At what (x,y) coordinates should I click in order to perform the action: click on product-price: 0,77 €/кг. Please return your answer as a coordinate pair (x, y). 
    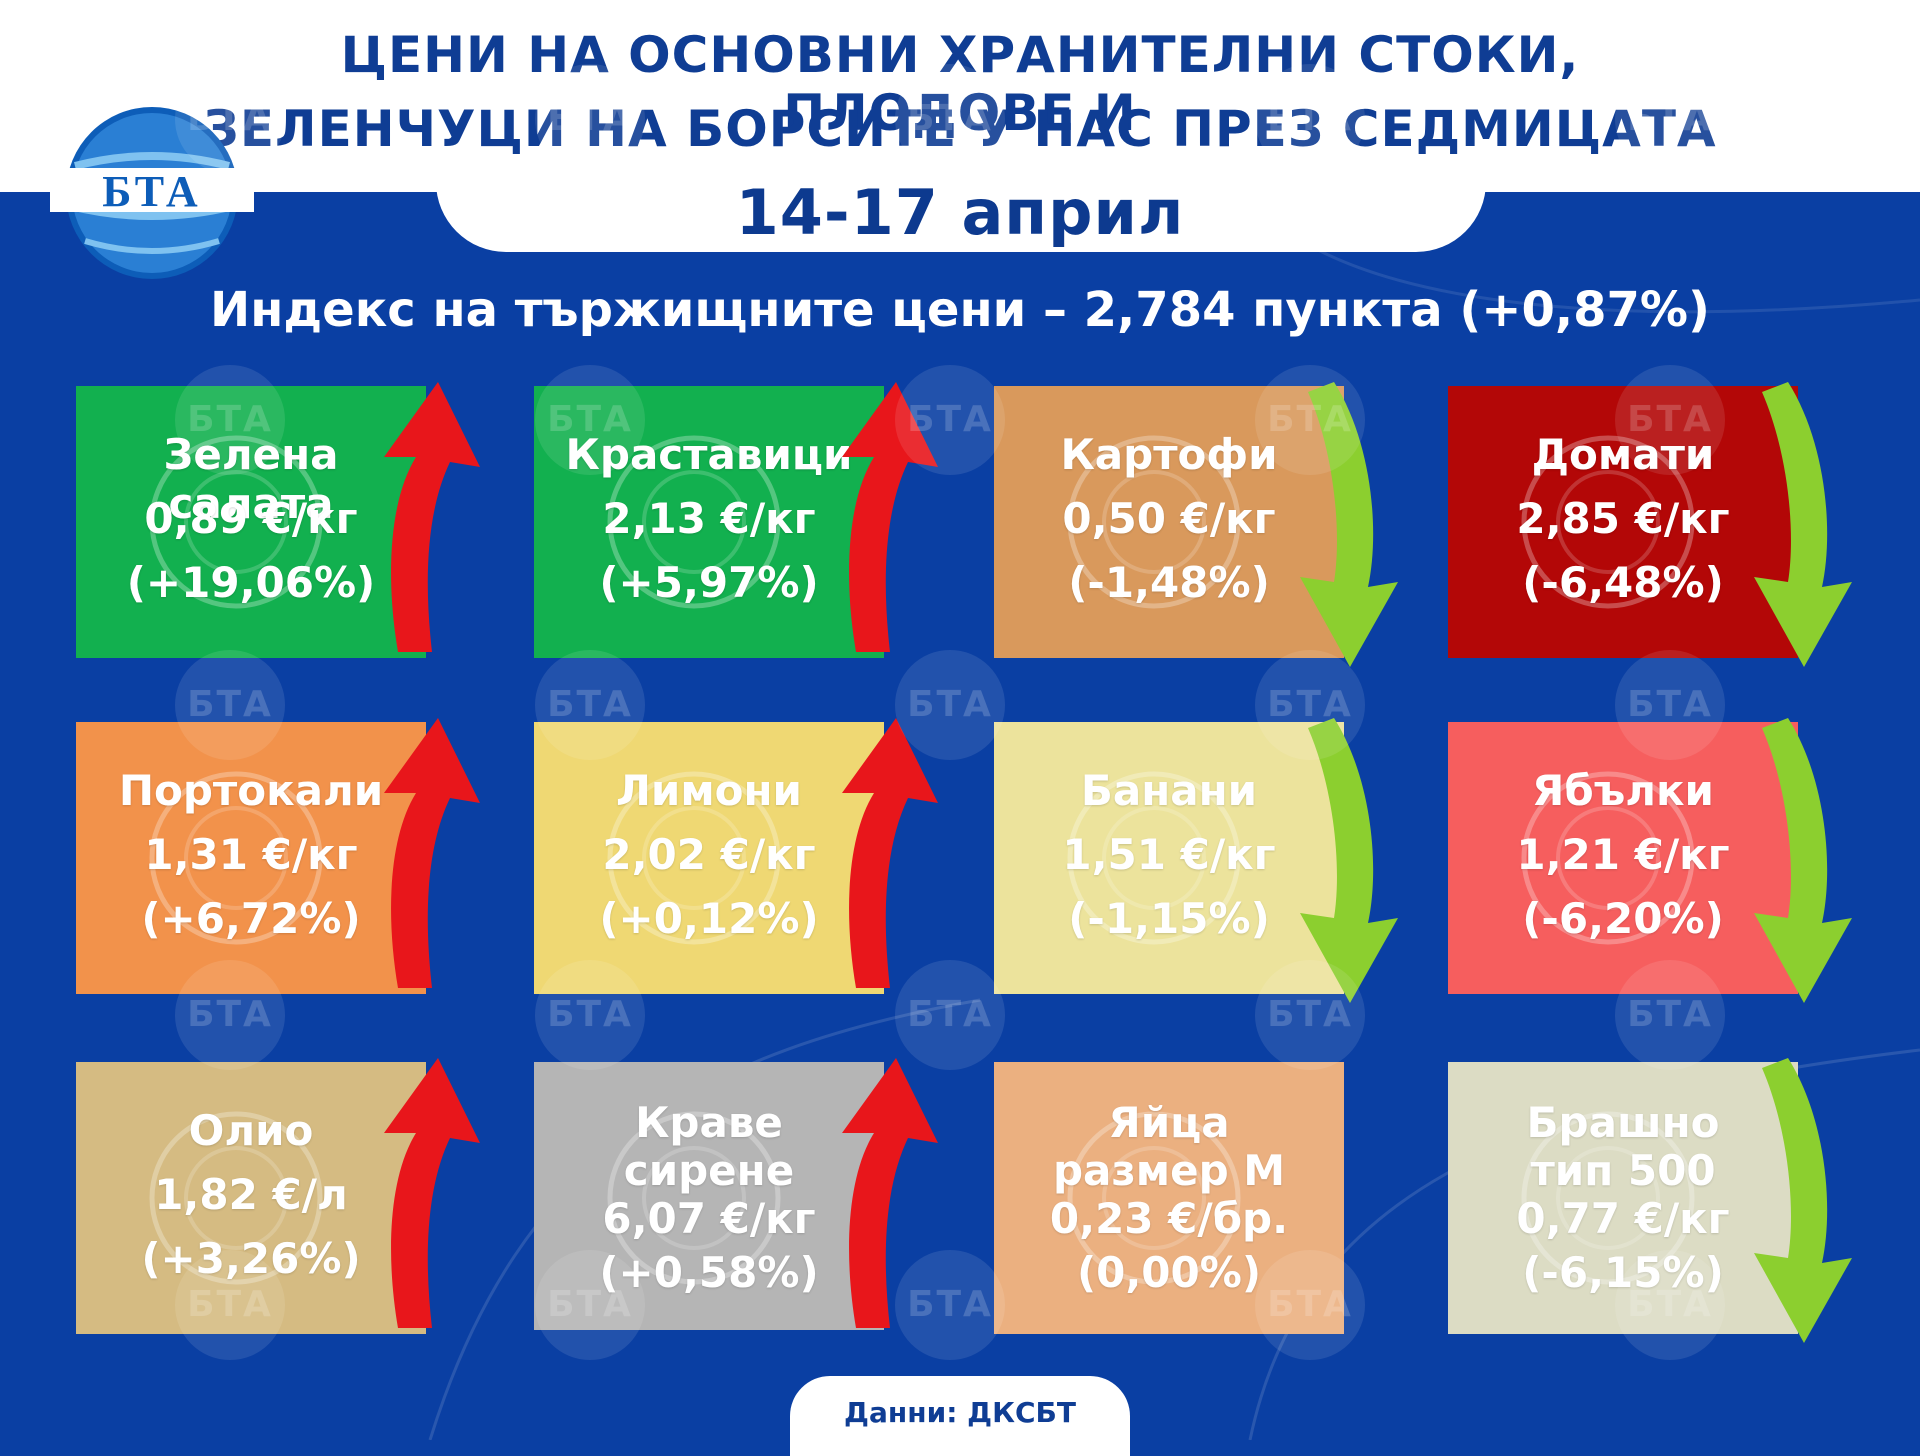
    Looking at the image, I should click on (1623, 1218).